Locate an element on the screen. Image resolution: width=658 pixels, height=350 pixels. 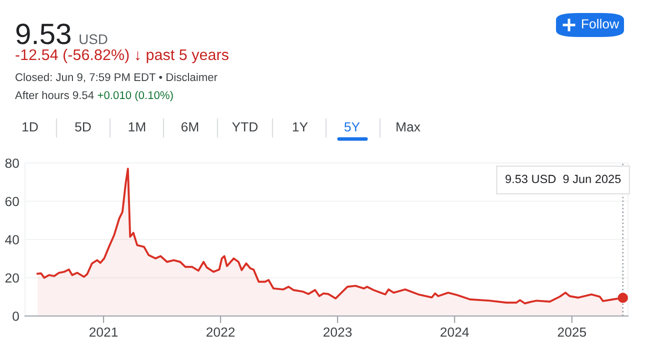
text: After hours 9.54 is located at coordinates (54, 95).